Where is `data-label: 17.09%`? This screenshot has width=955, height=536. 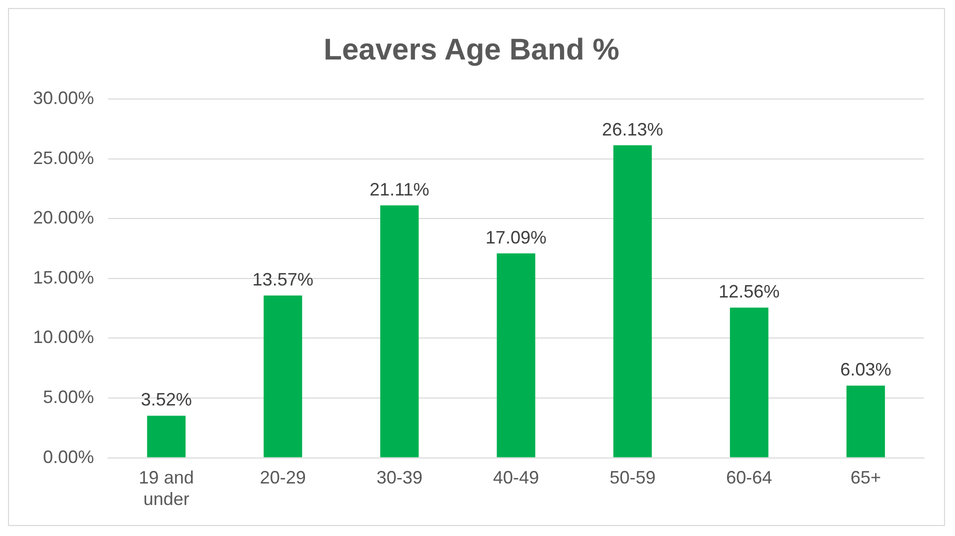 data-label: 17.09% is located at coordinates (516, 237).